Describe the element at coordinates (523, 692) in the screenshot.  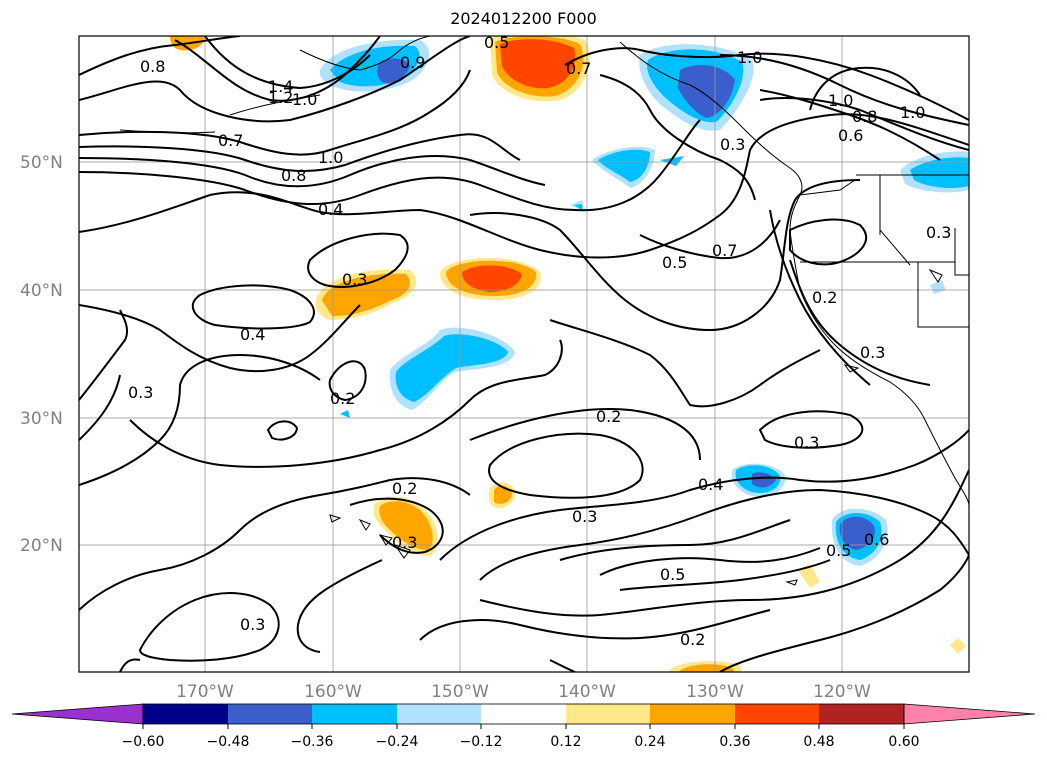
I see `longitude-labels: 170°W 160°W 150°W 140°W 130°W 120°W` at that location.